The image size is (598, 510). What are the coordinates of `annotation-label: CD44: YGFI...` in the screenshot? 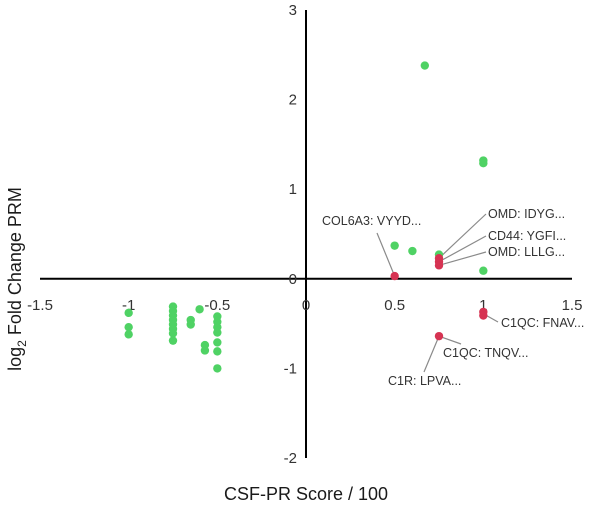 It's located at (527, 236).